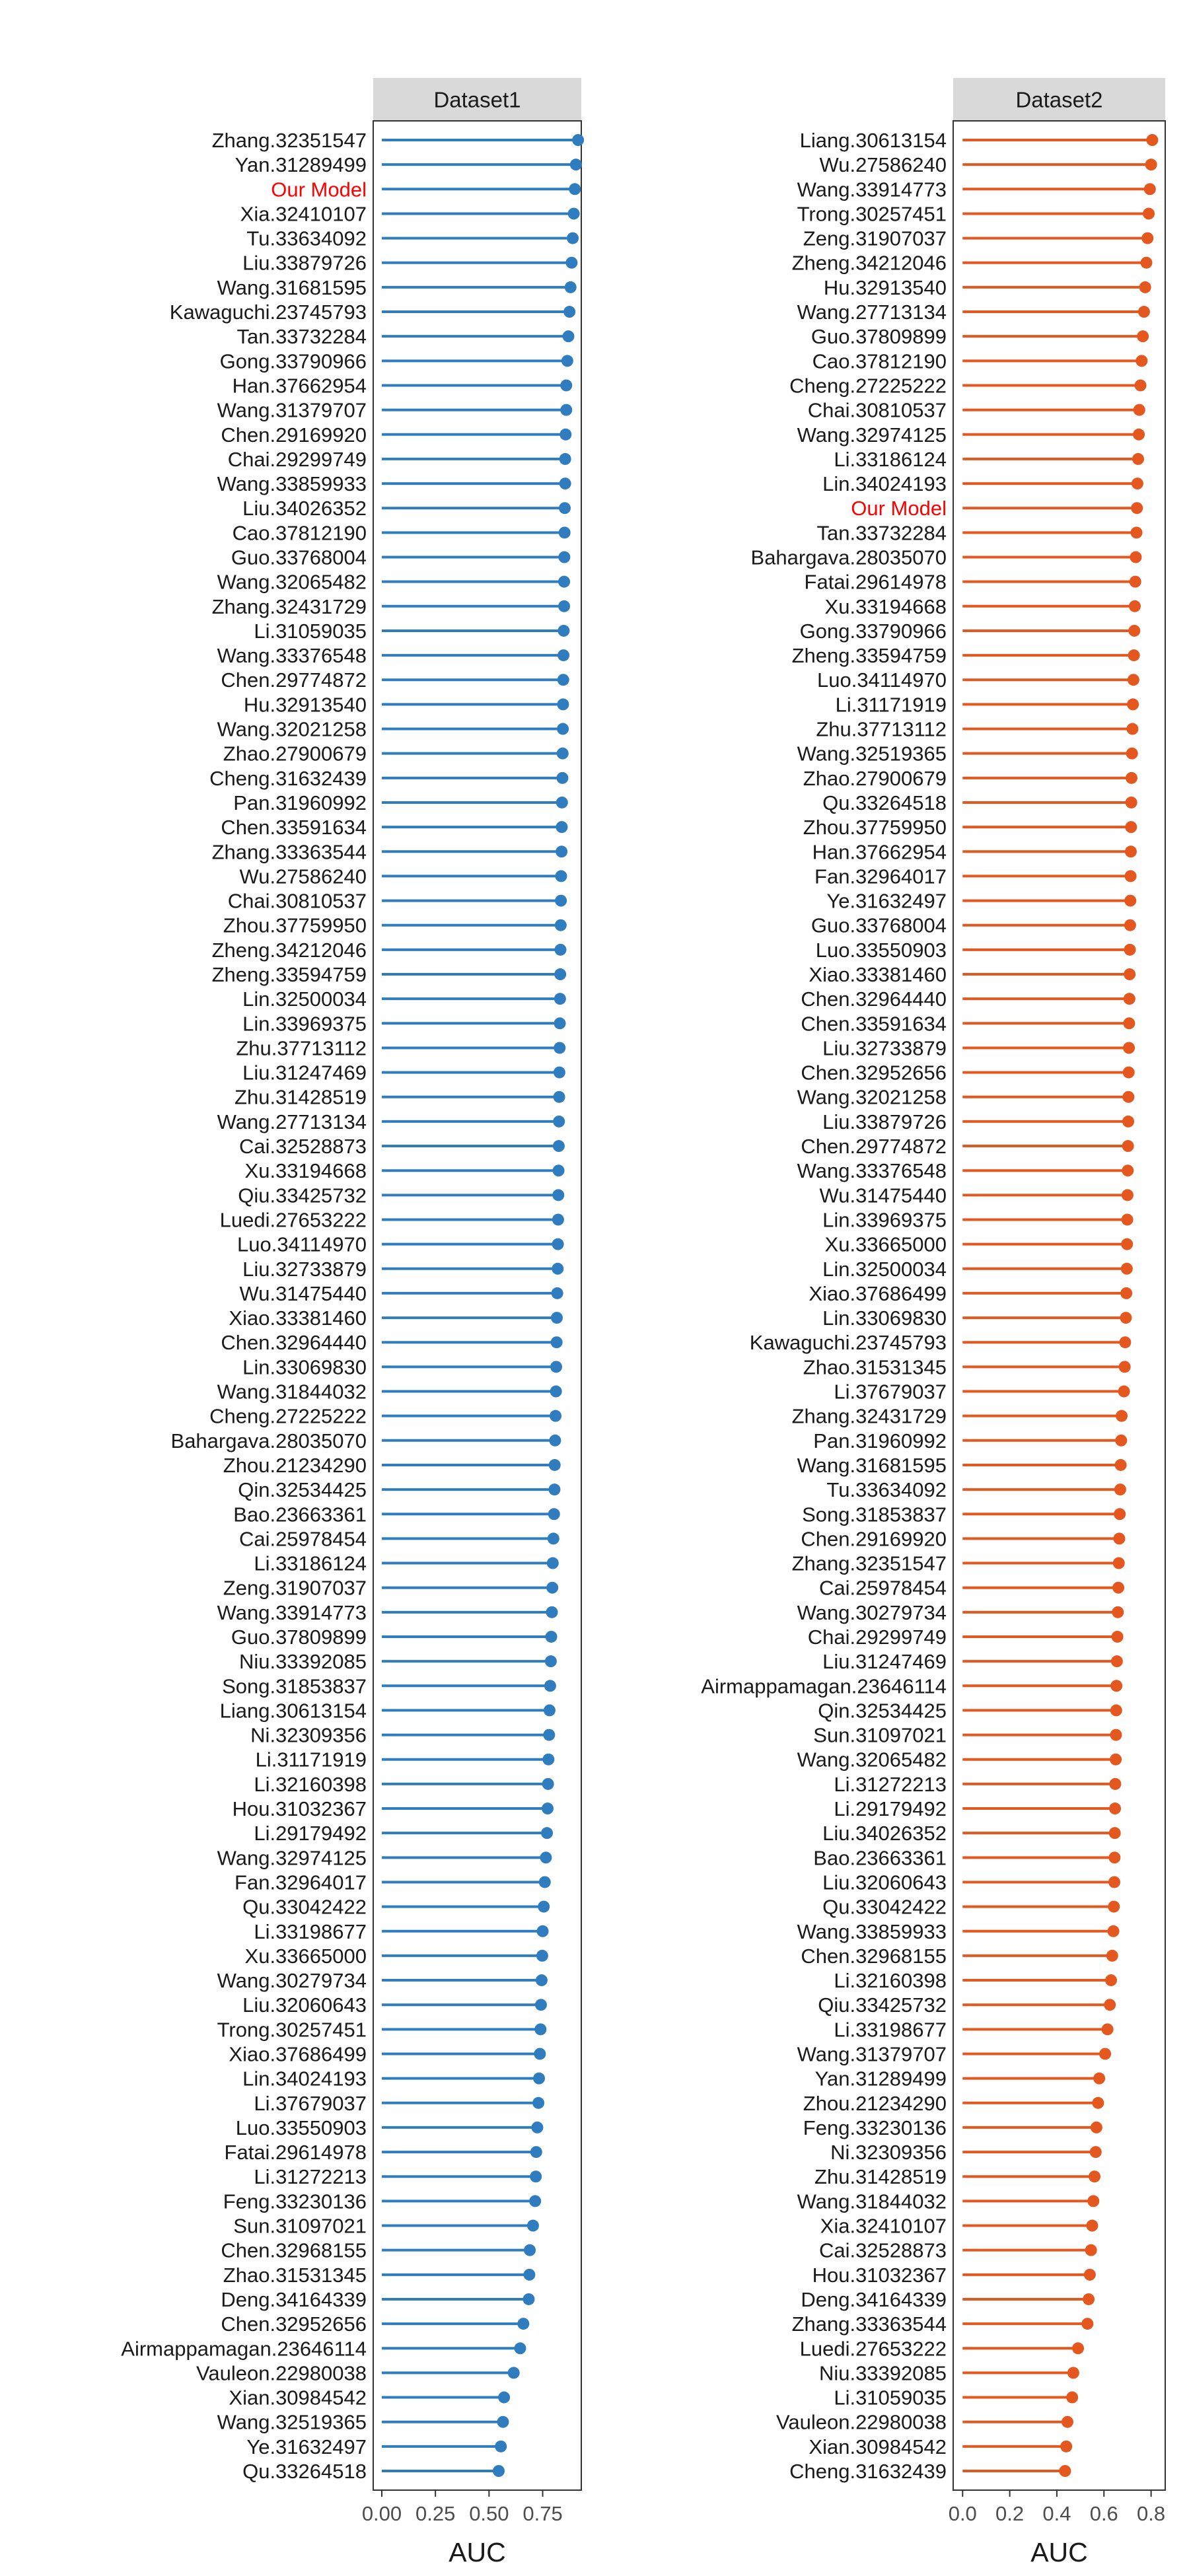 Image resolution: width=1189 pixels, height=2576 pixels. I want to click on category-label: Wang.27713134, so click(872, 312).